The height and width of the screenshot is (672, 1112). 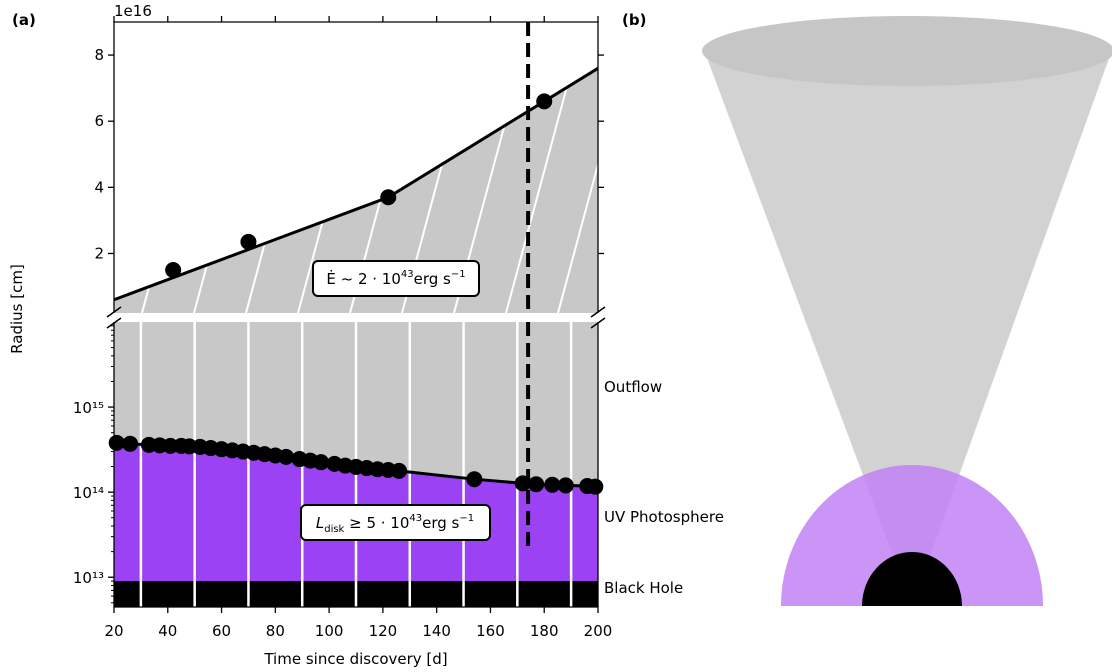 I want to click on top-x-ticks, so click(x=356, y=19).